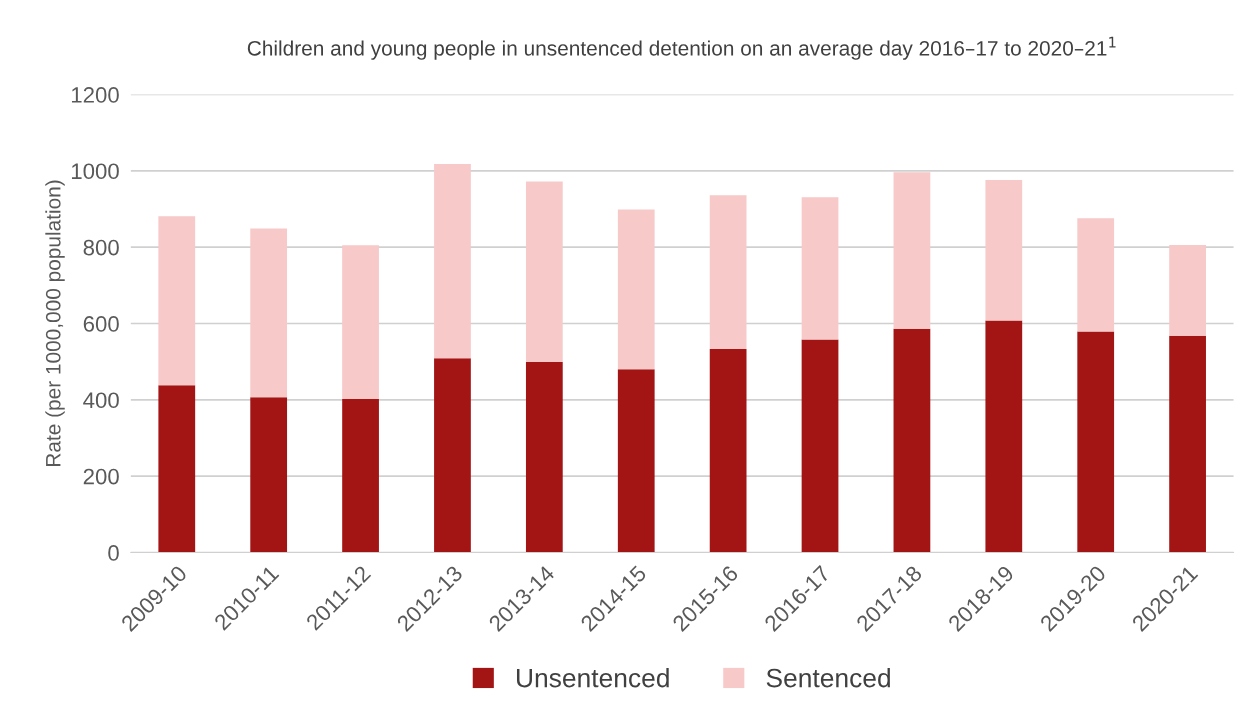 The height and width of the screenshot is (727, 1246). I want to click on y-tick-label: 1200, so click(95, 95).